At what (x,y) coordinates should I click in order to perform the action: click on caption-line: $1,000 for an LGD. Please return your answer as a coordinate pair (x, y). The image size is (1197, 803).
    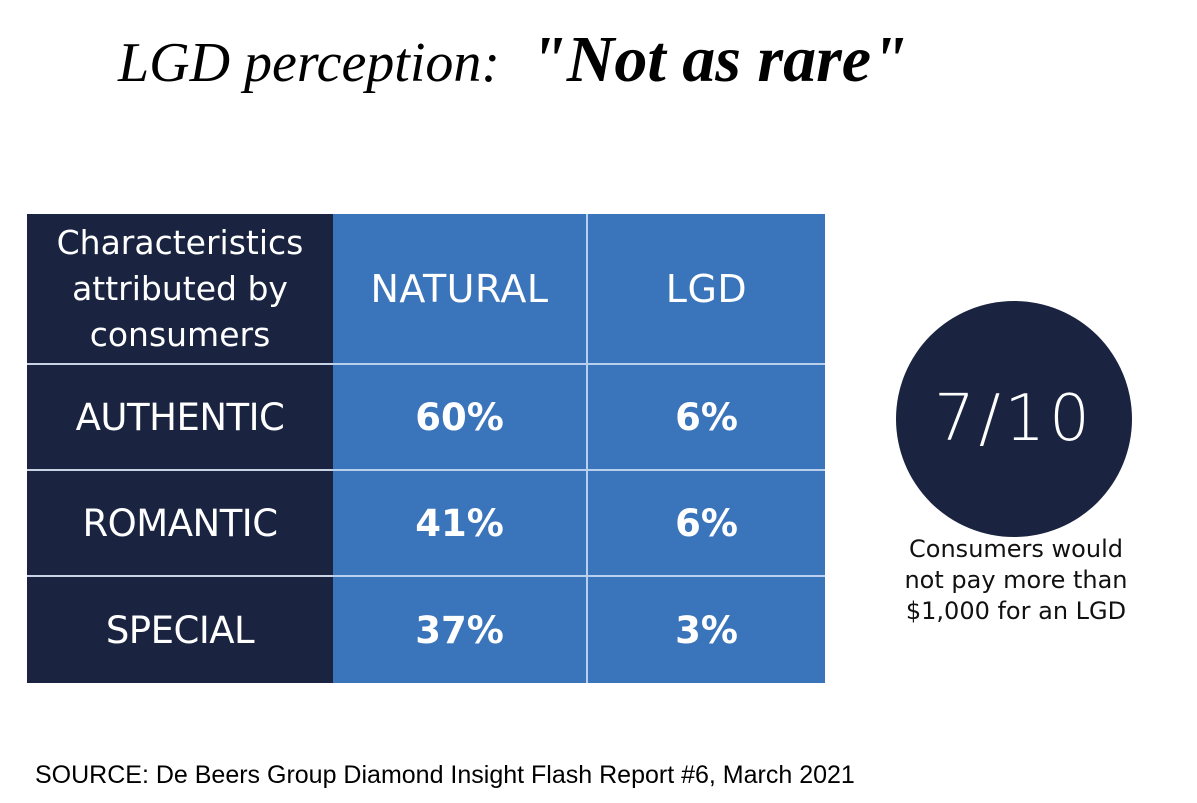
    Looking at the image, I should click on (1016, 611).